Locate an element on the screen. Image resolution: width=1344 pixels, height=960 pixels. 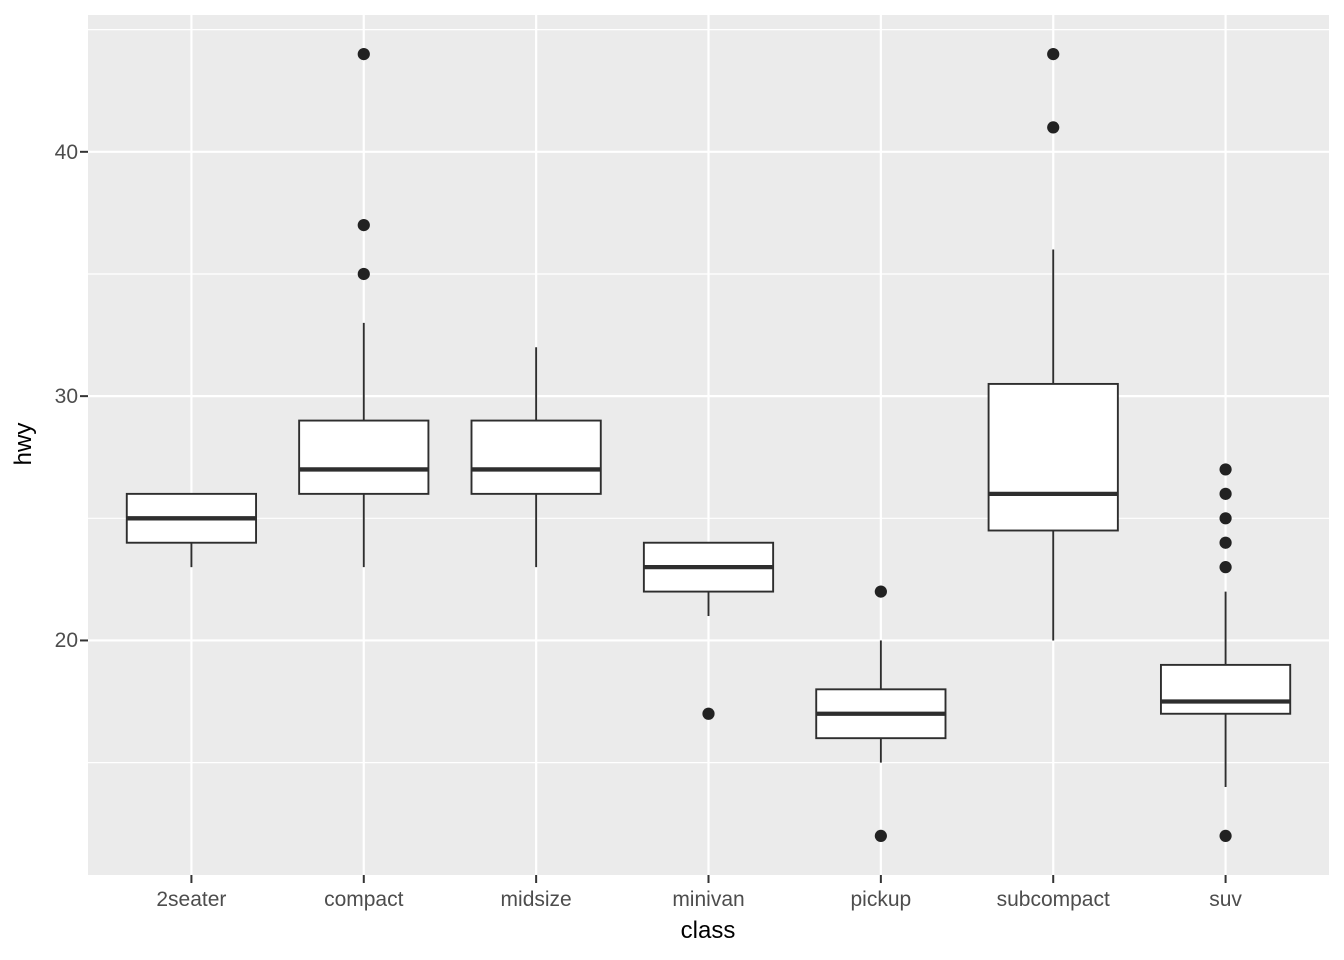
x-tick-label: subcompact is located at coordinates (1053, 899).